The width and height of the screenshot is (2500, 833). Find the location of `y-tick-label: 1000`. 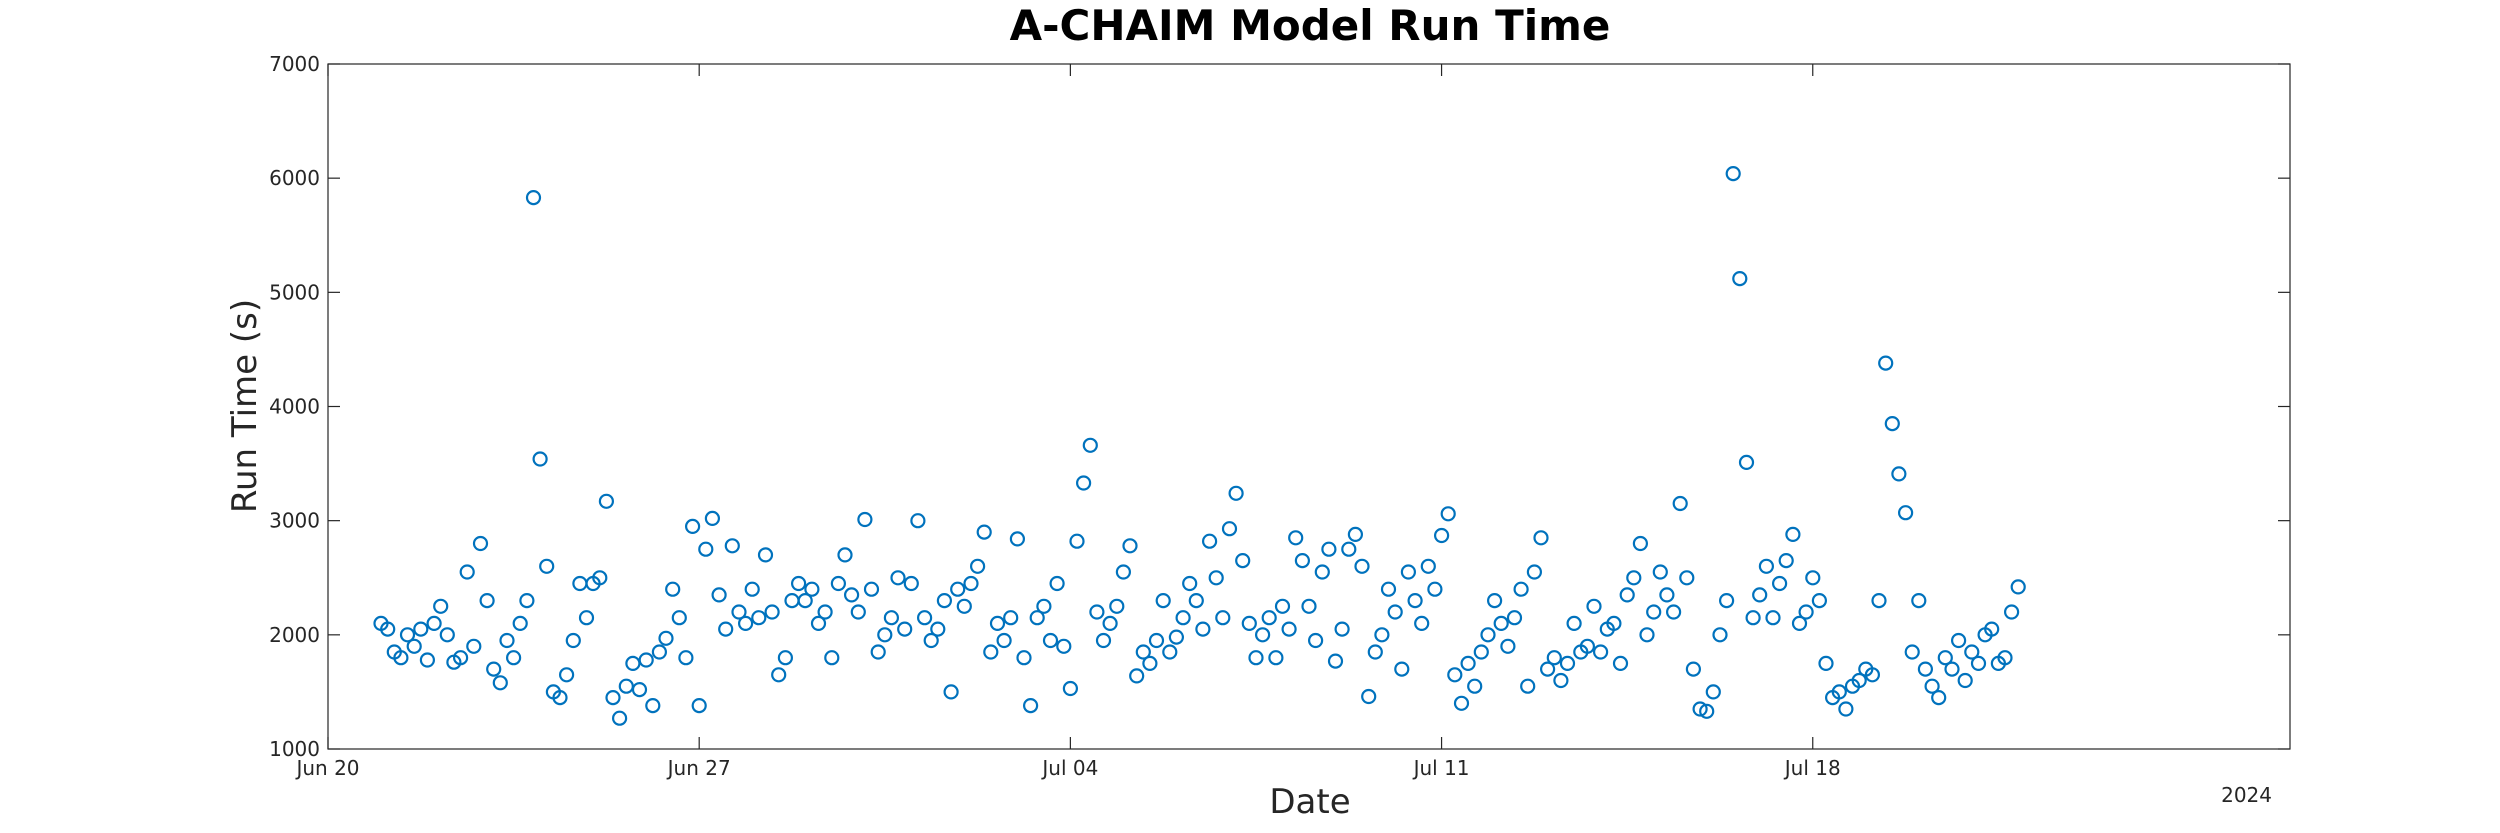

y-tick-label: 1000 is located at coordinates (294, 749).